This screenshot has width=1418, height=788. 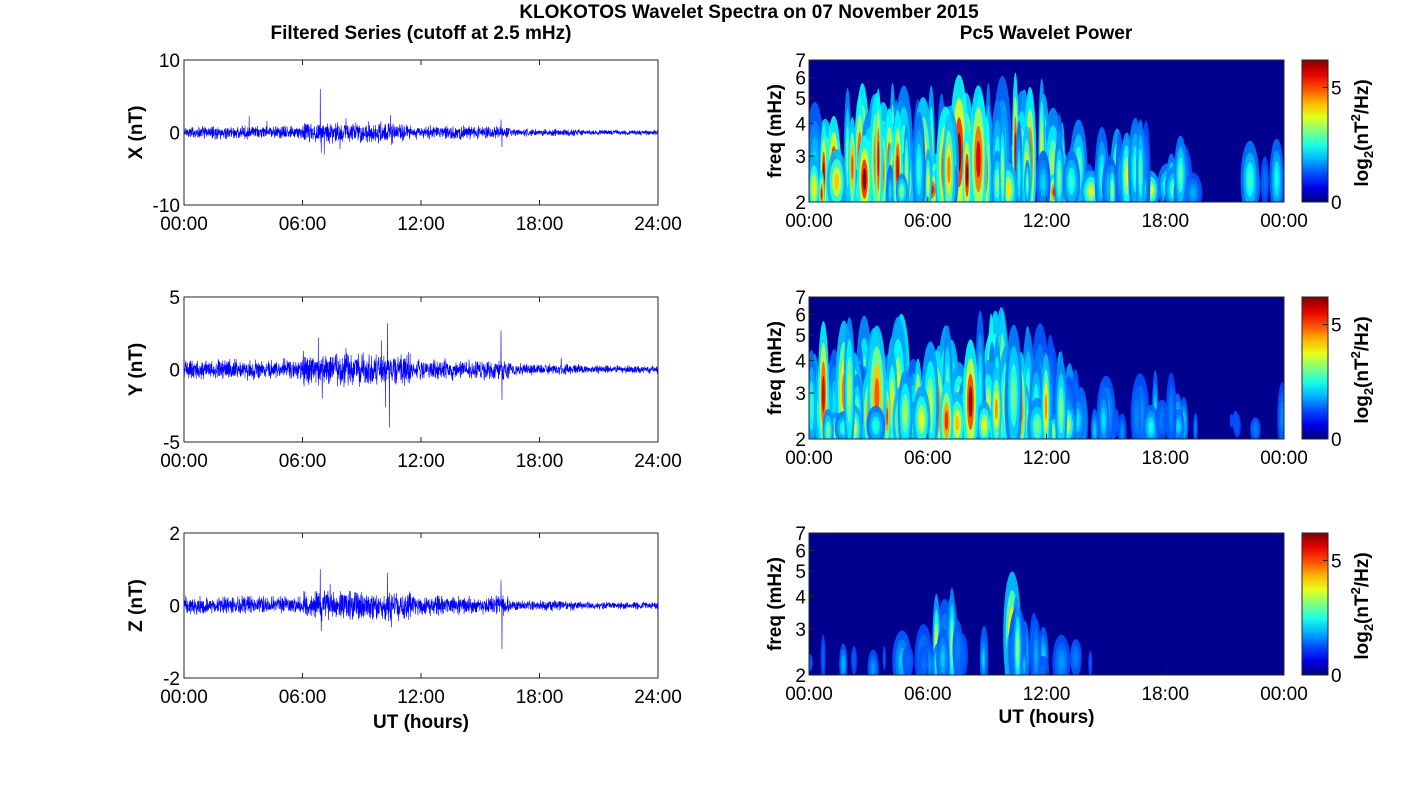 I want to click on y-tick-label: -2, so click(x=171, y=679).